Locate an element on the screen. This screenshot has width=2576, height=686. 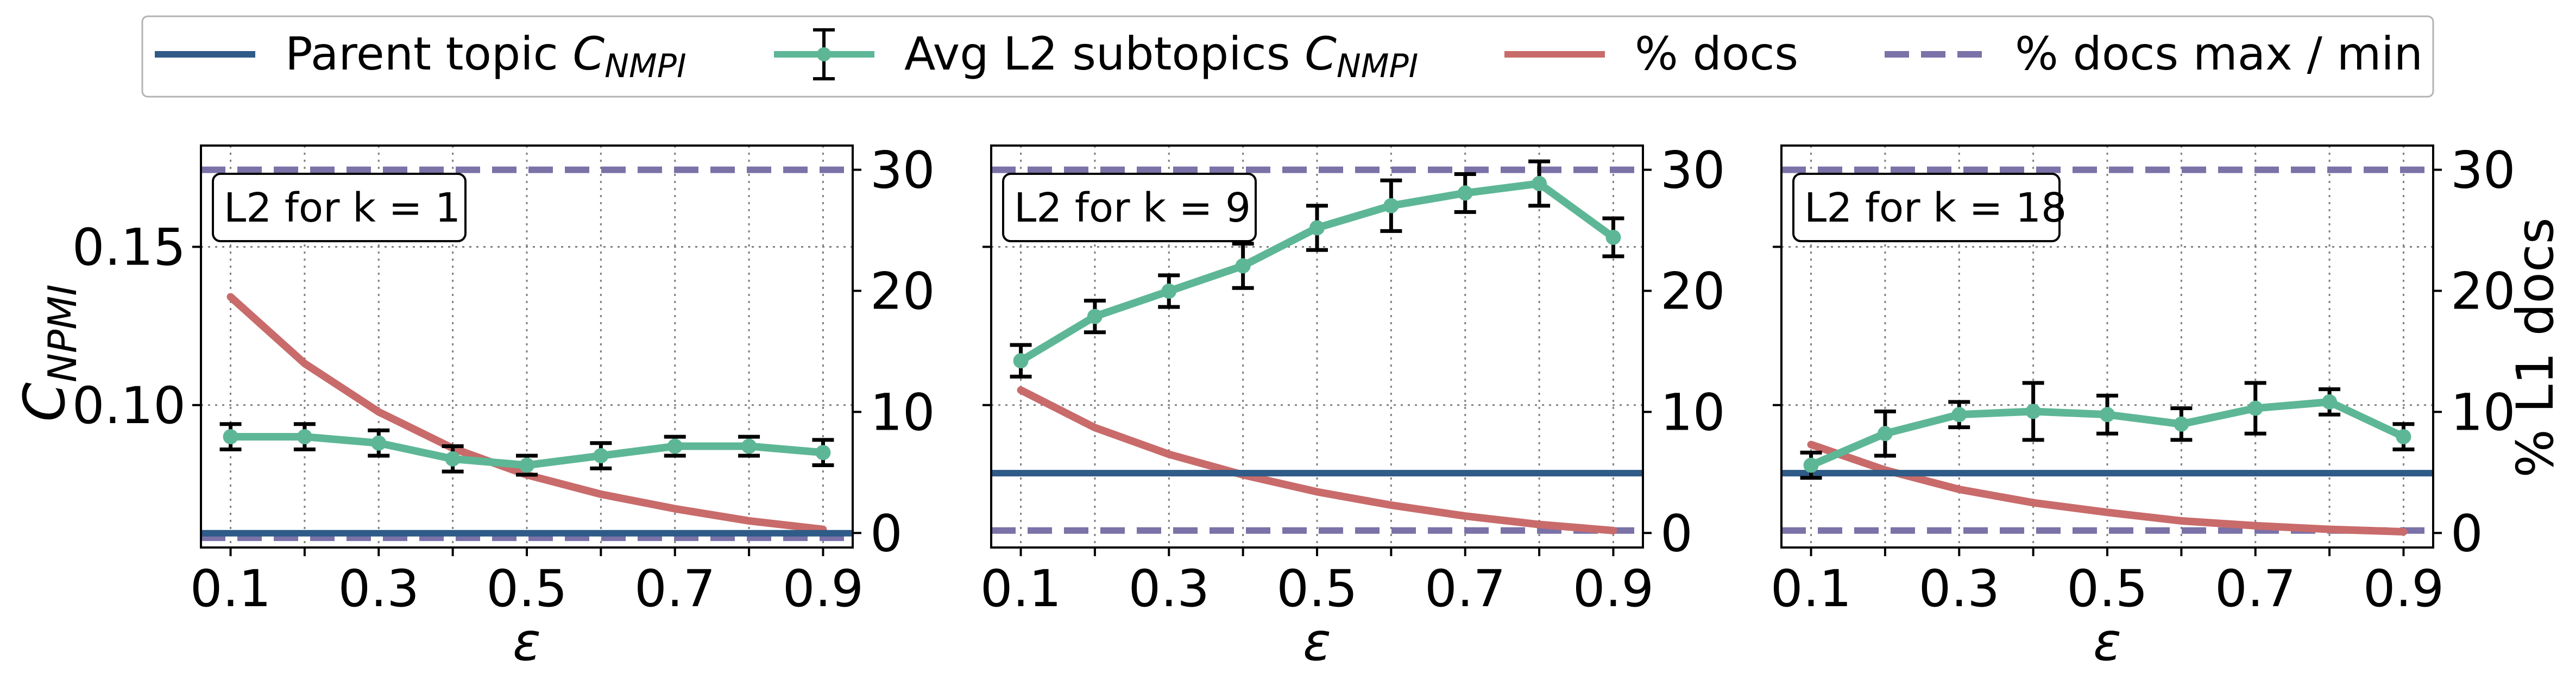
y-left-axis-label: CNPMI is located at coordinates (48, 352).